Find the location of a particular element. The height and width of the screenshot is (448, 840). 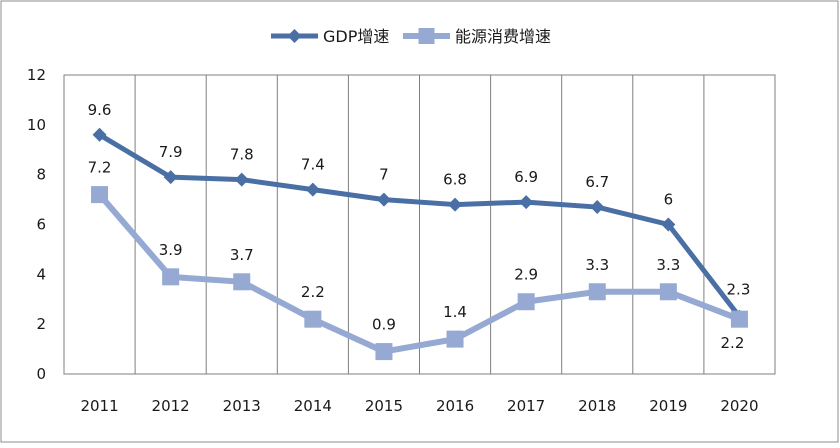

legend-energy-label: 能源消费增速 is located at coordinates (503, 36).